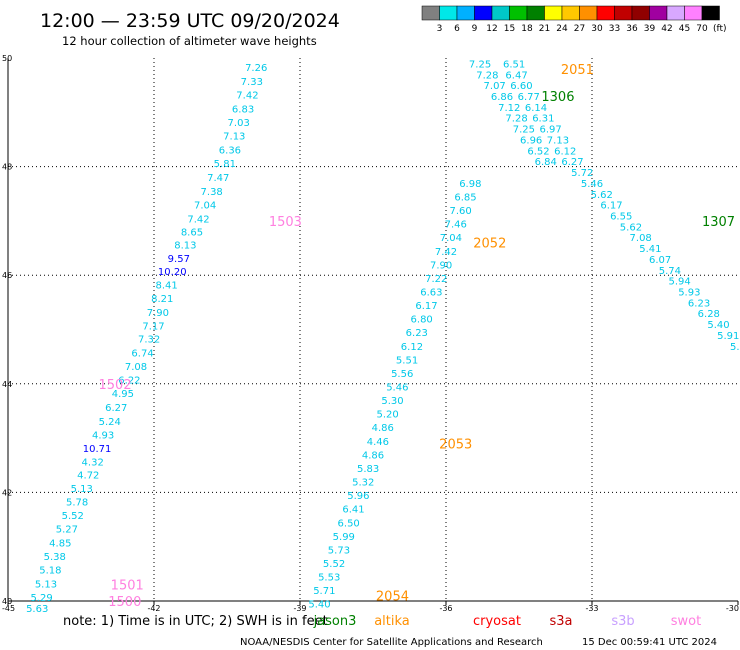 The image size is (740, 650). What do you see at coordinates (392, 621) in the screenshot?
I see `satellite-legend-altika: altika` at bounding box center [392, 621].